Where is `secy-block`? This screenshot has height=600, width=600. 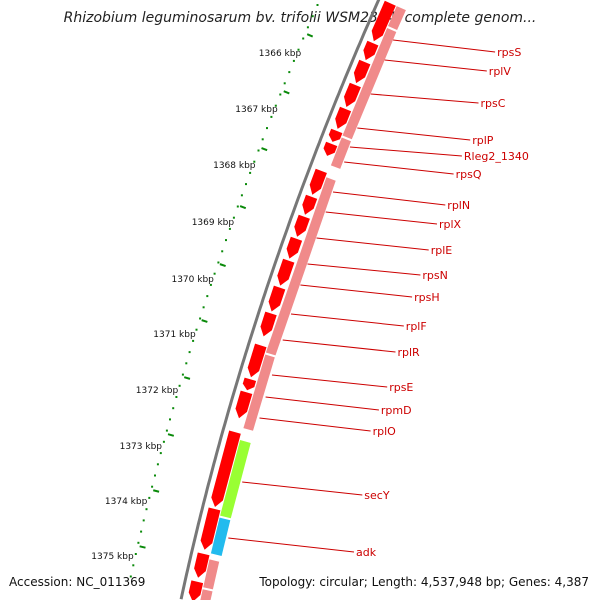 secy-block is located at coordinates (235, 479).